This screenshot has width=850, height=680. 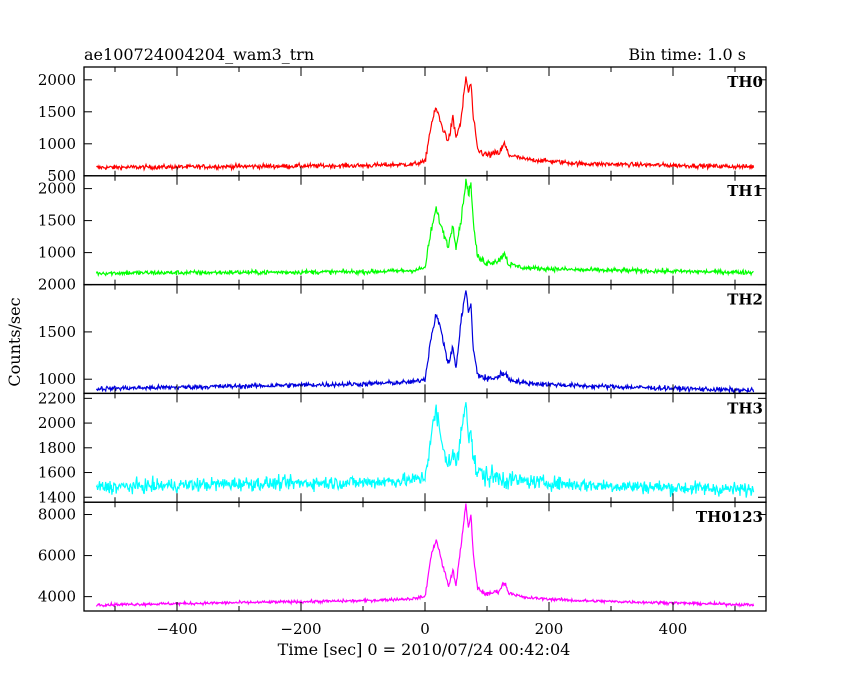 What do you see at coordinates (57, 398) in the screenshot?
I see `y-tick-label: 2200` at bounding box center [57, 398].